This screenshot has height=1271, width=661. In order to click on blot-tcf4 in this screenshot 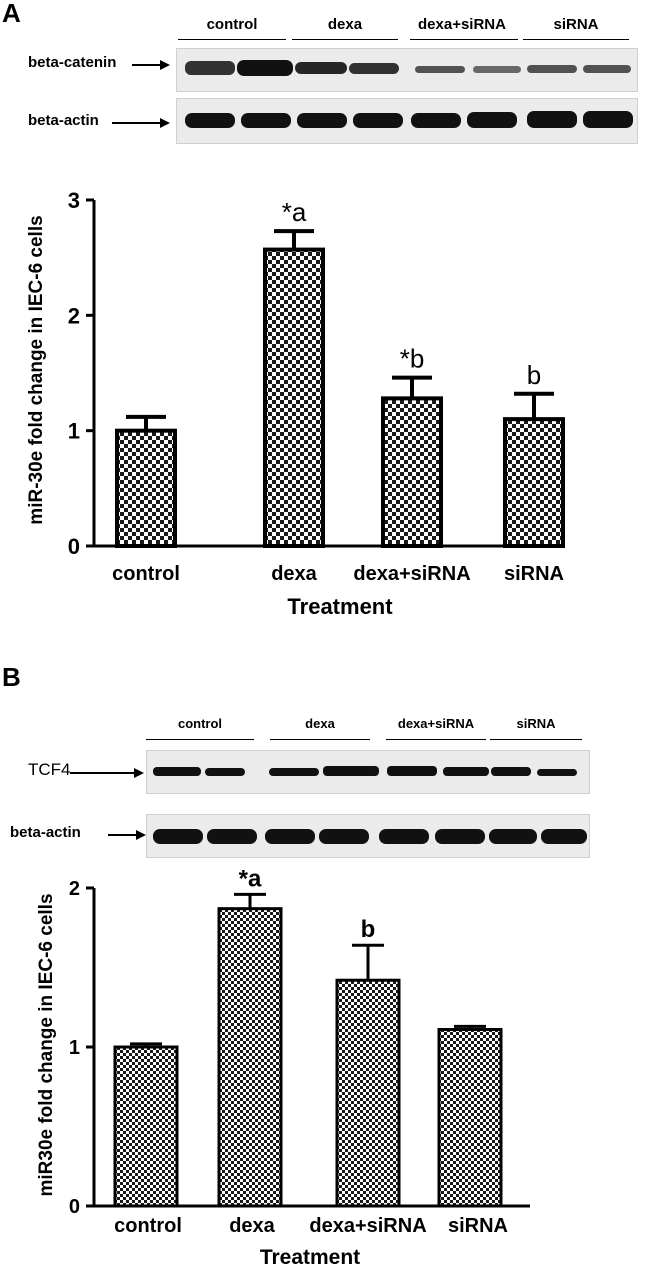, I will do `click(368, 772)`.